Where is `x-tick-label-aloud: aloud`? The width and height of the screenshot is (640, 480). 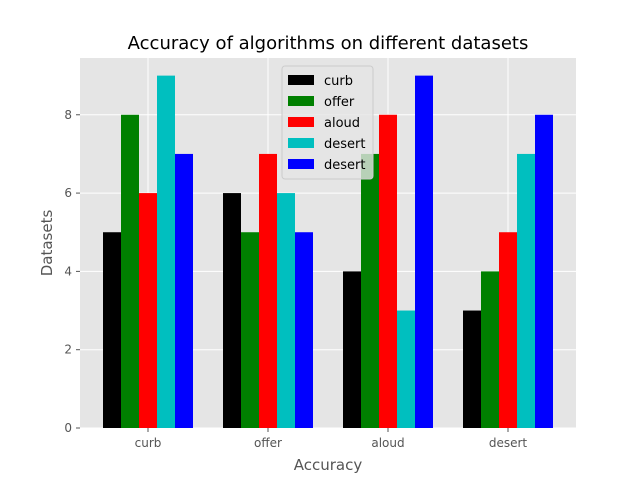 x-tick-label-aloud: aloud is located at coordinates (387, 443).